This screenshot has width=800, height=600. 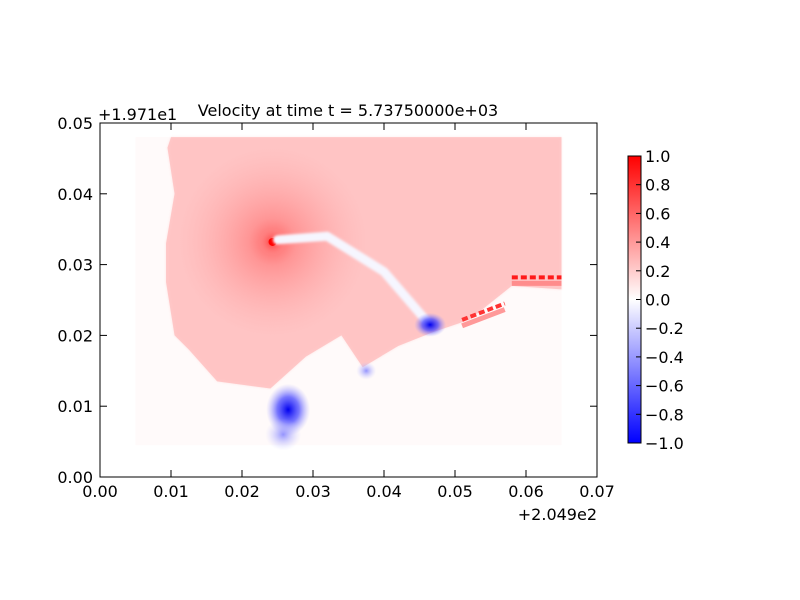 What do you see at coordinates (657, 156) in the screenshot?
I see `colorbar-tick-label: 1.0` at bounding box center [657, 156].